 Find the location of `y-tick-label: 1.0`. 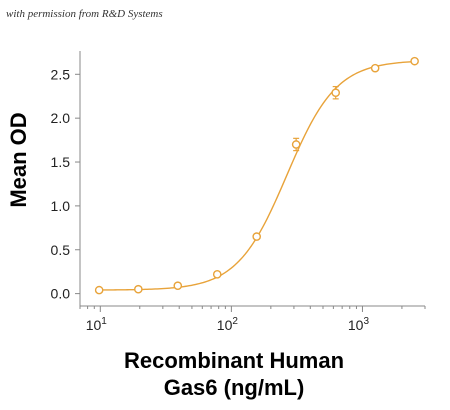

y-tick-label: 1.0 is located at coordinates (61, 206).